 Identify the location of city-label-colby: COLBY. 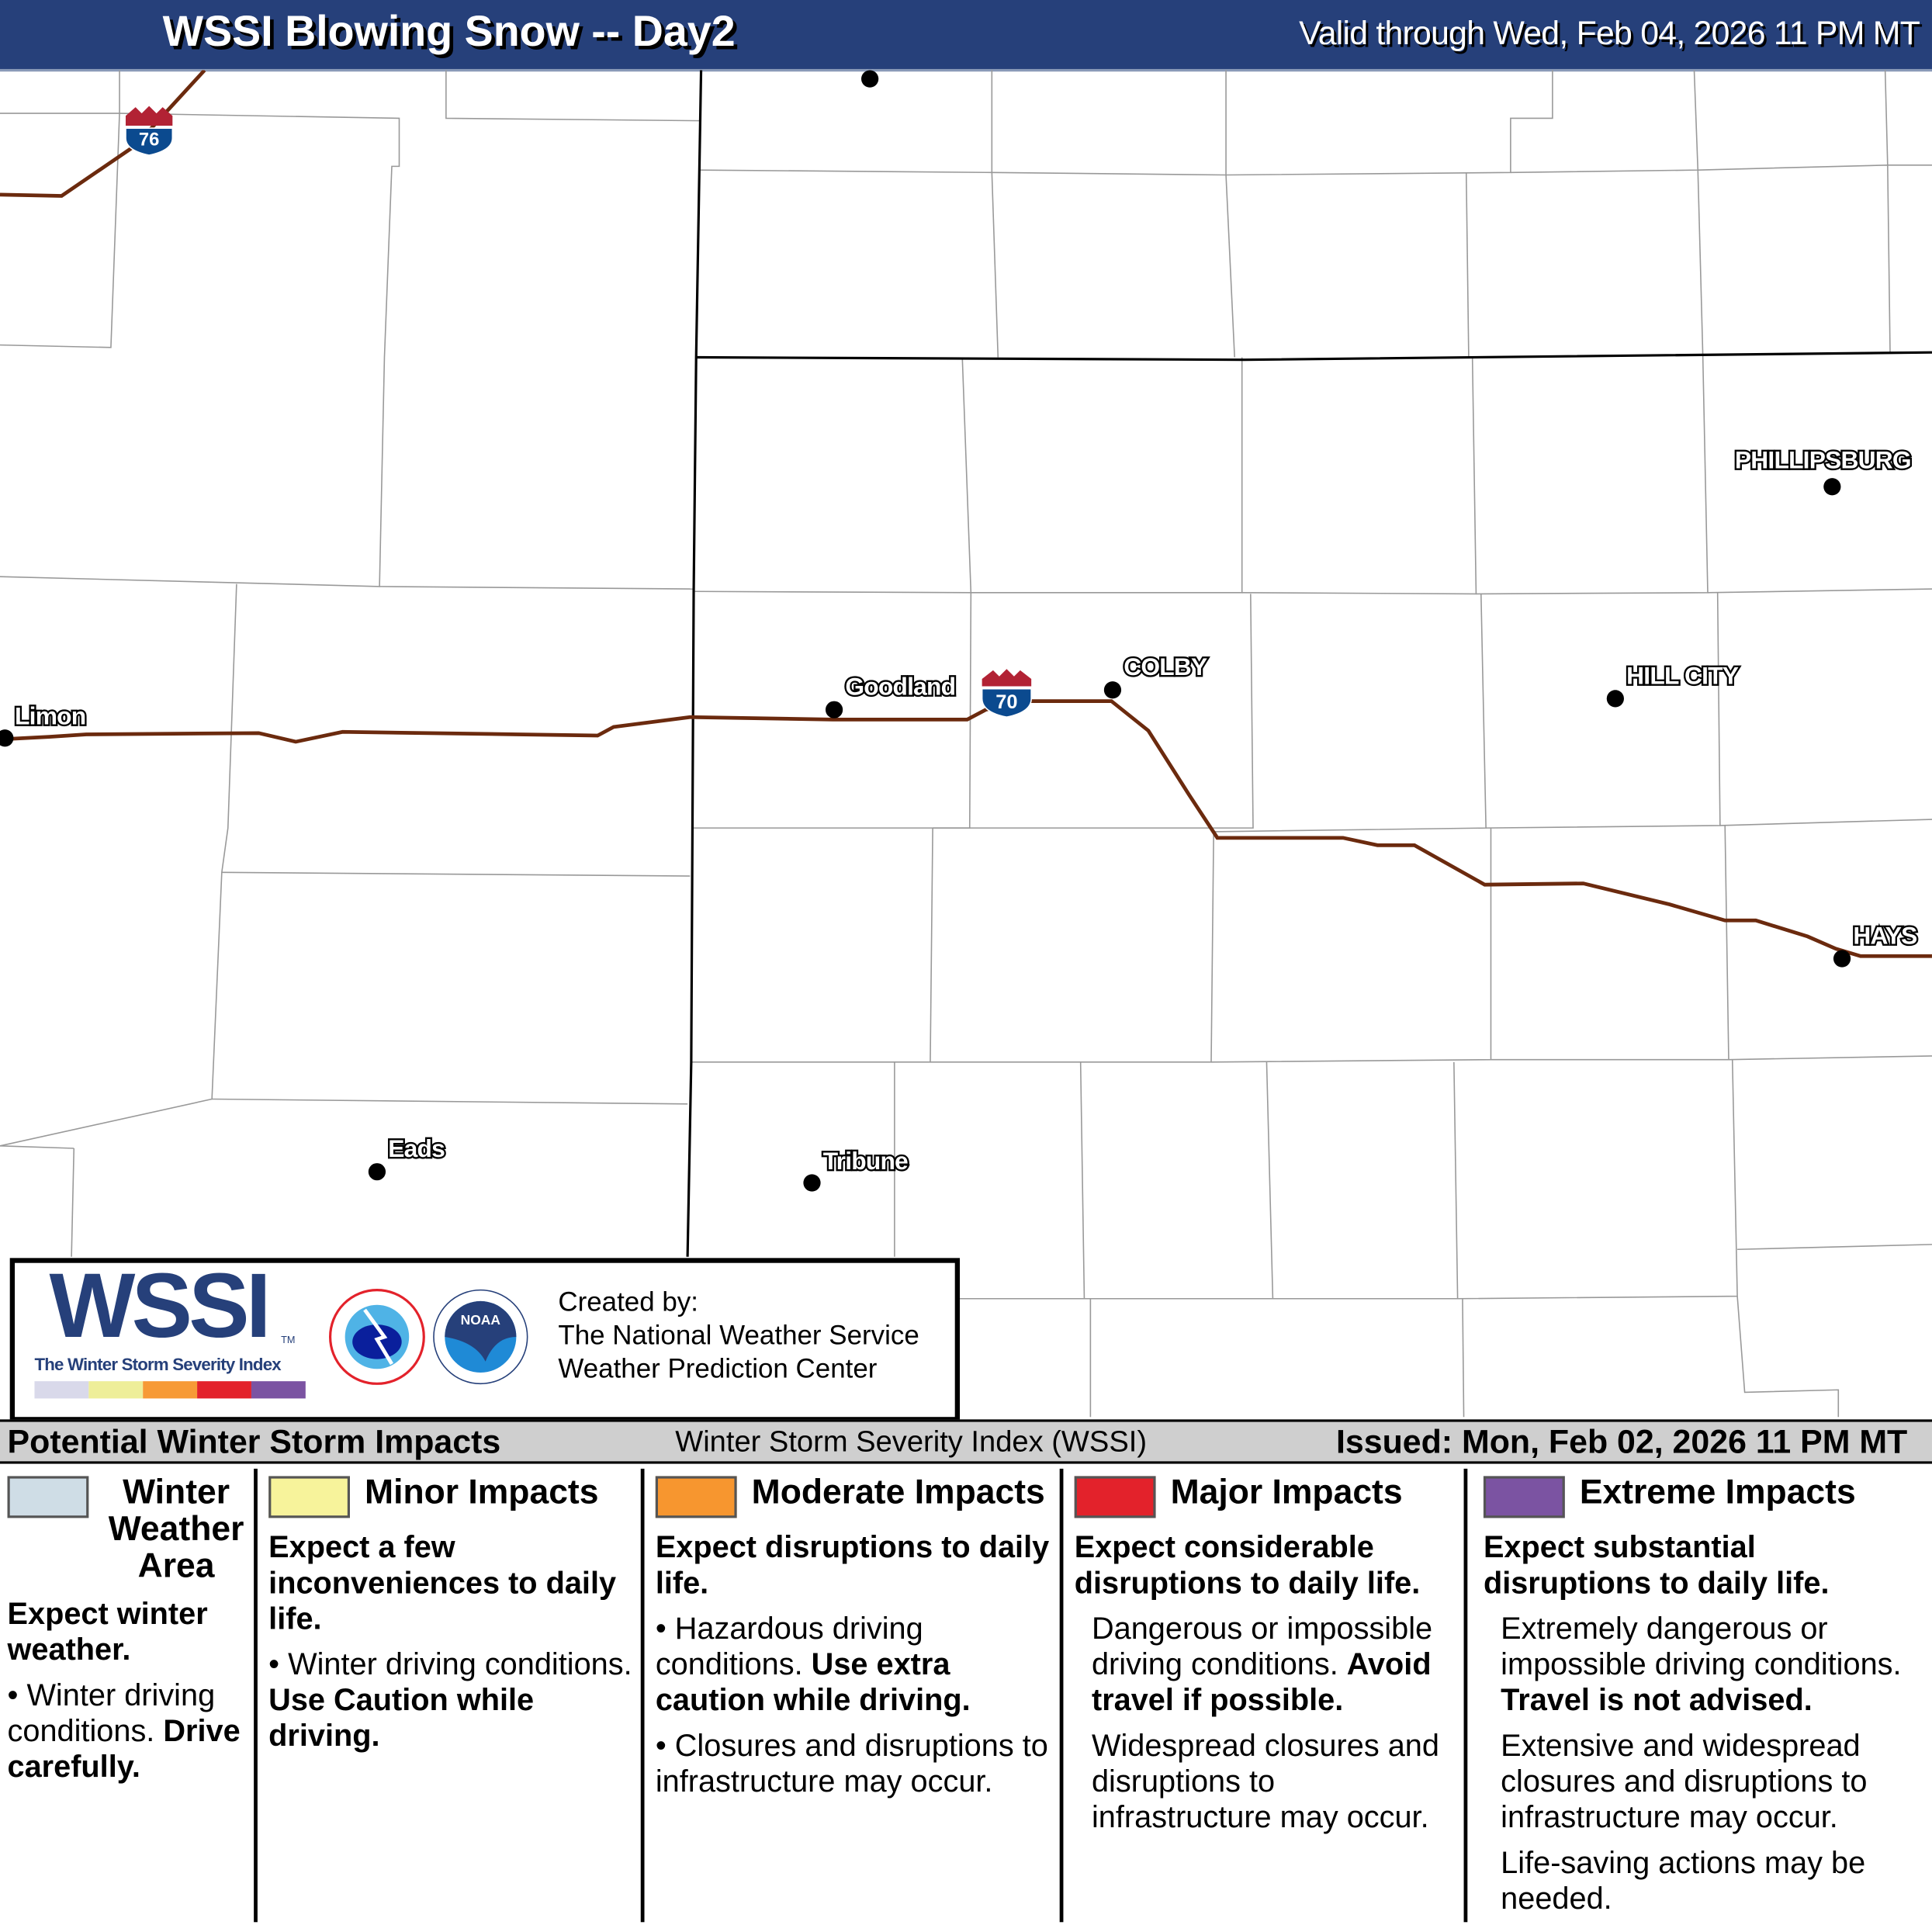
(1166, 668).